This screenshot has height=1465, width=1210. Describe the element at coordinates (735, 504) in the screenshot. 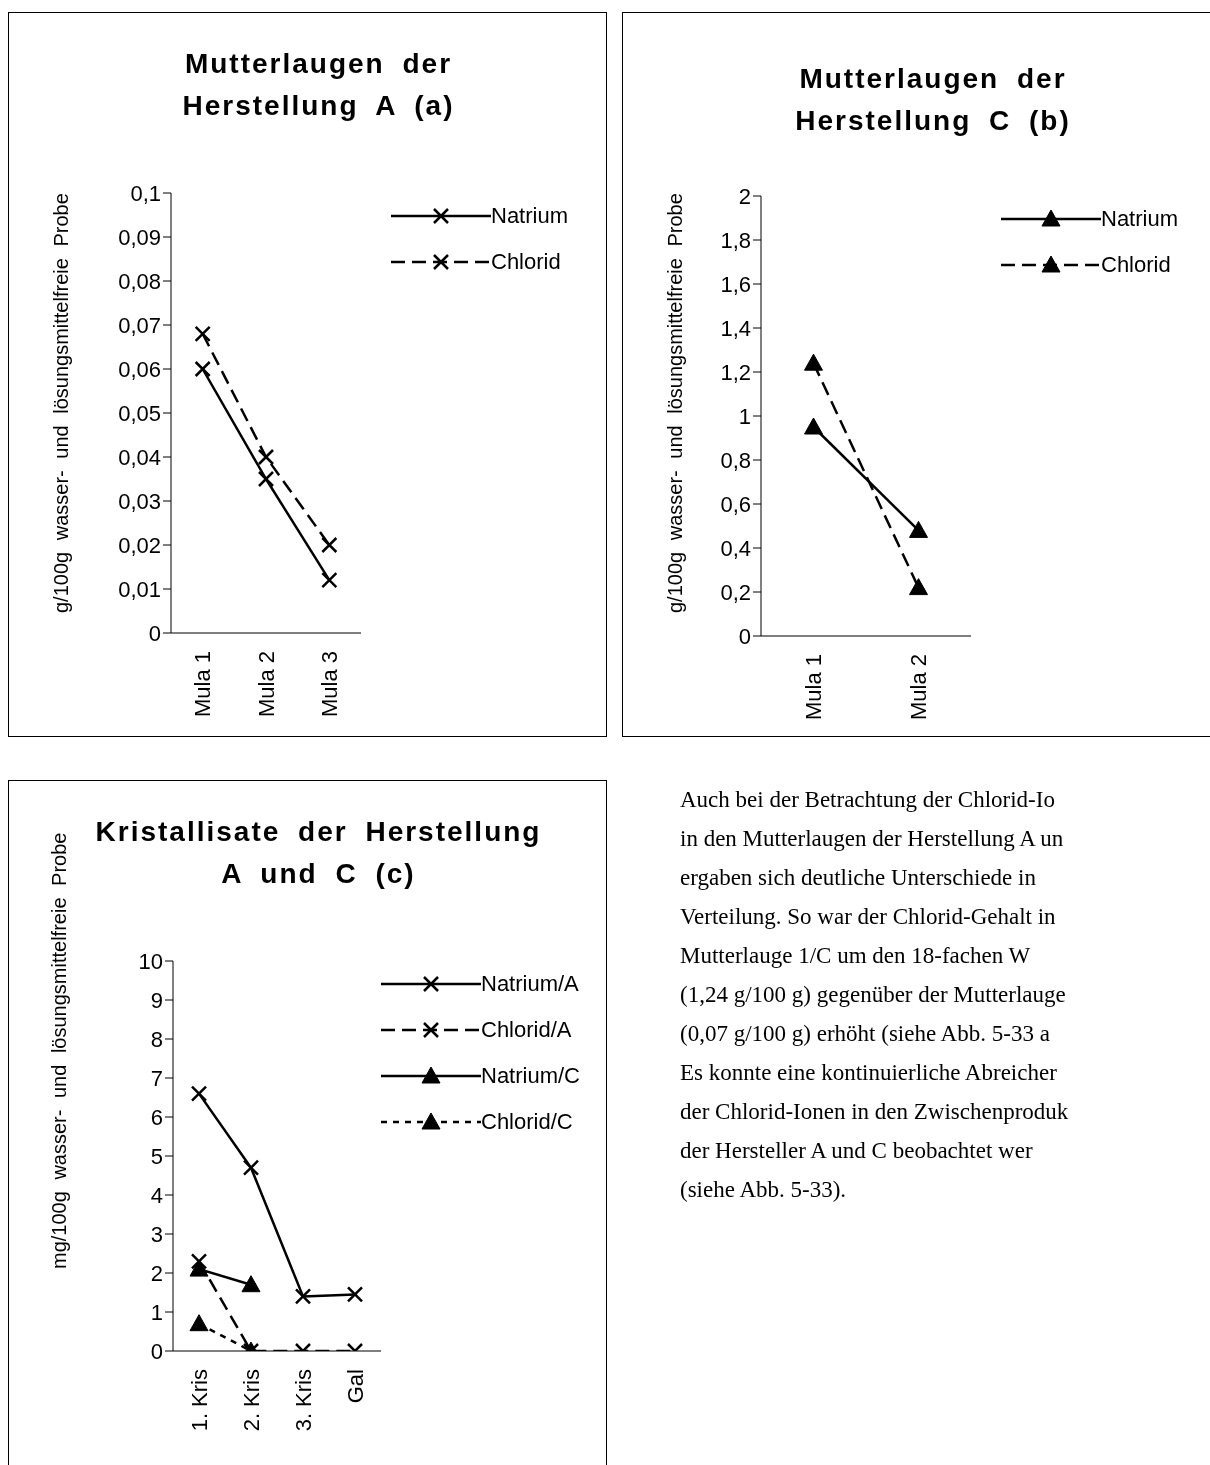

I see `y-tick-label: 0,6` at that location.